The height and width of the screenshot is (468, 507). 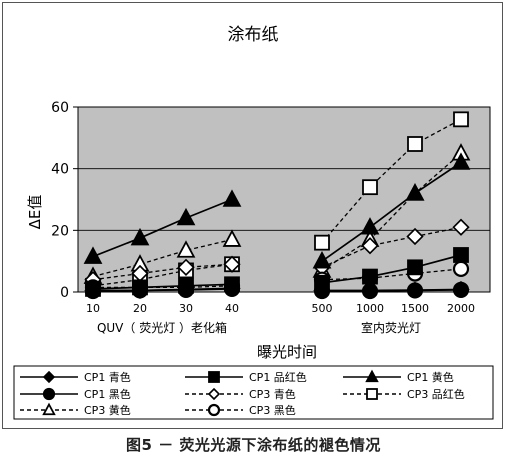 I want to click on y-axis-label: ΔE值, so click(x=35, y=212).